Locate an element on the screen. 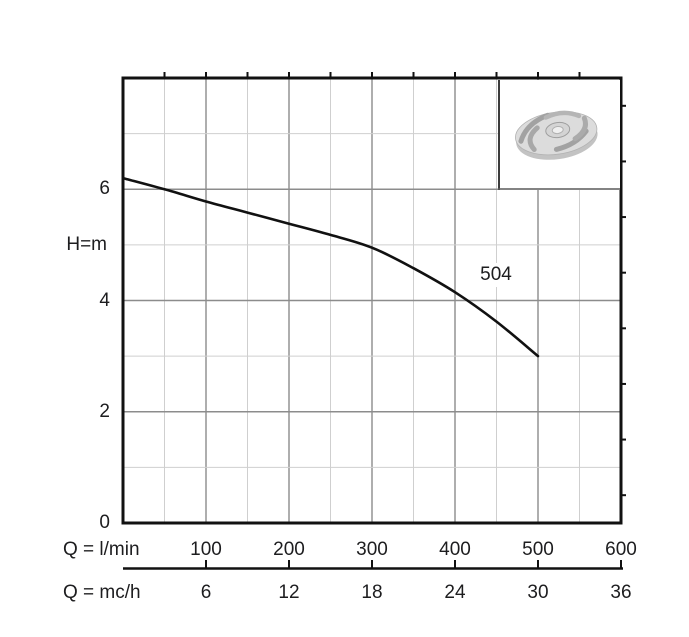  impeller-art is located at coordinates (556, 135).